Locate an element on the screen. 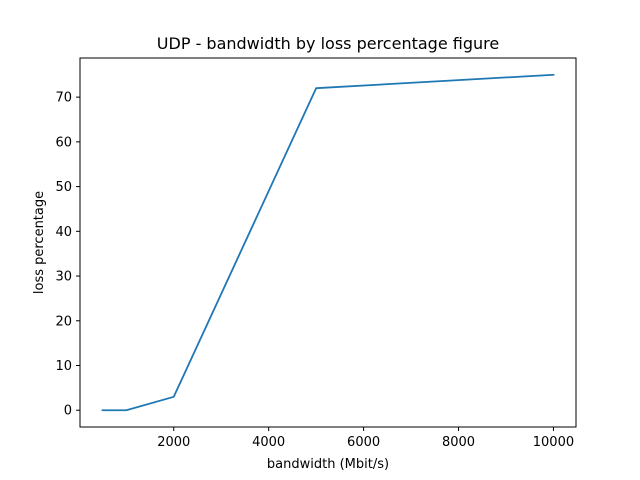 The height and width of the screenshot is (480, 640). x-tick-label-4000: 4000 is located at coordinates (268, 442).